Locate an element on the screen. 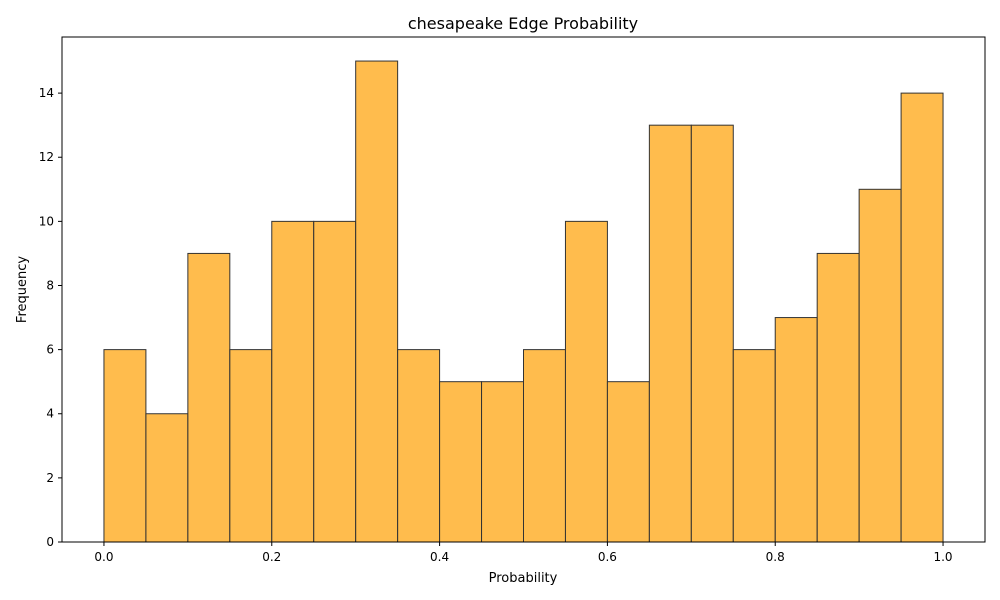  x-tick-label: 0.4 is located at coordinates (439, 557).